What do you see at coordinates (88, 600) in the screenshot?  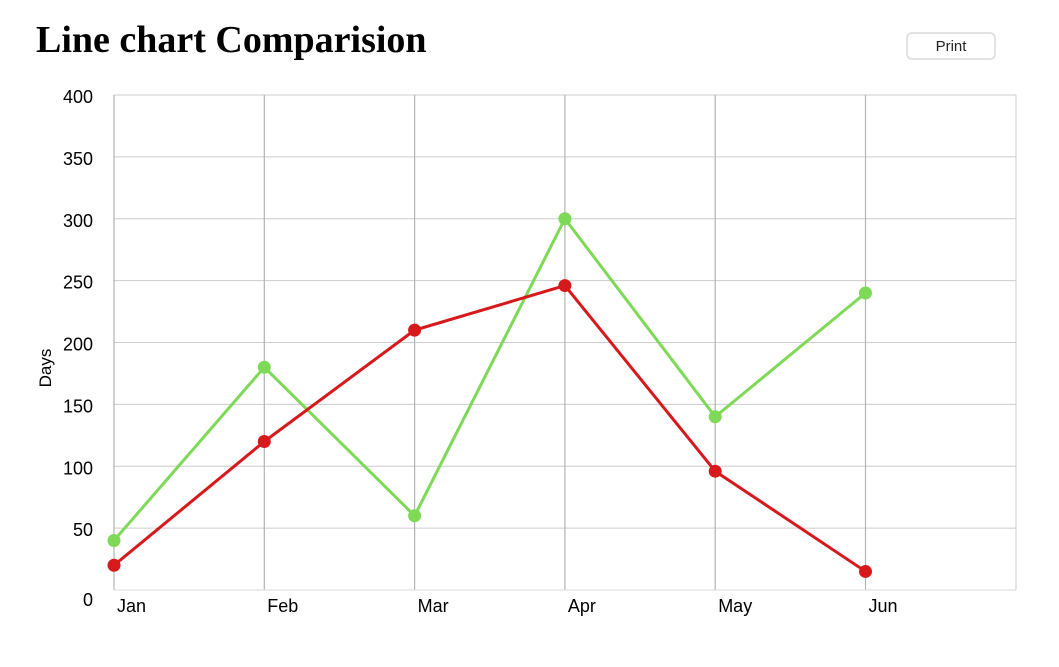 I see `y-tick-label-0: 0` at bounding box center [88, 600].